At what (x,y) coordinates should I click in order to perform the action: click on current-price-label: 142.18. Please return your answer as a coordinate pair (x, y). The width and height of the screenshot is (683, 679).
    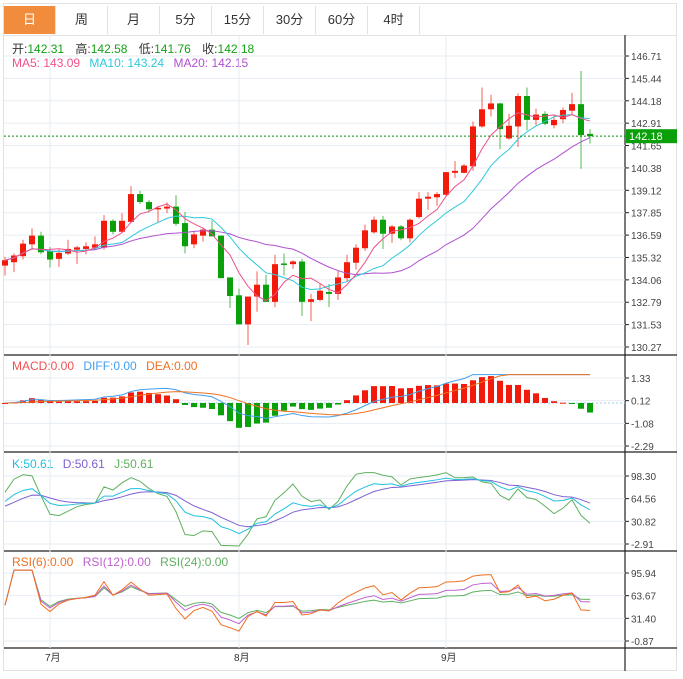
    Looking at the image, I should click on (646, 137).